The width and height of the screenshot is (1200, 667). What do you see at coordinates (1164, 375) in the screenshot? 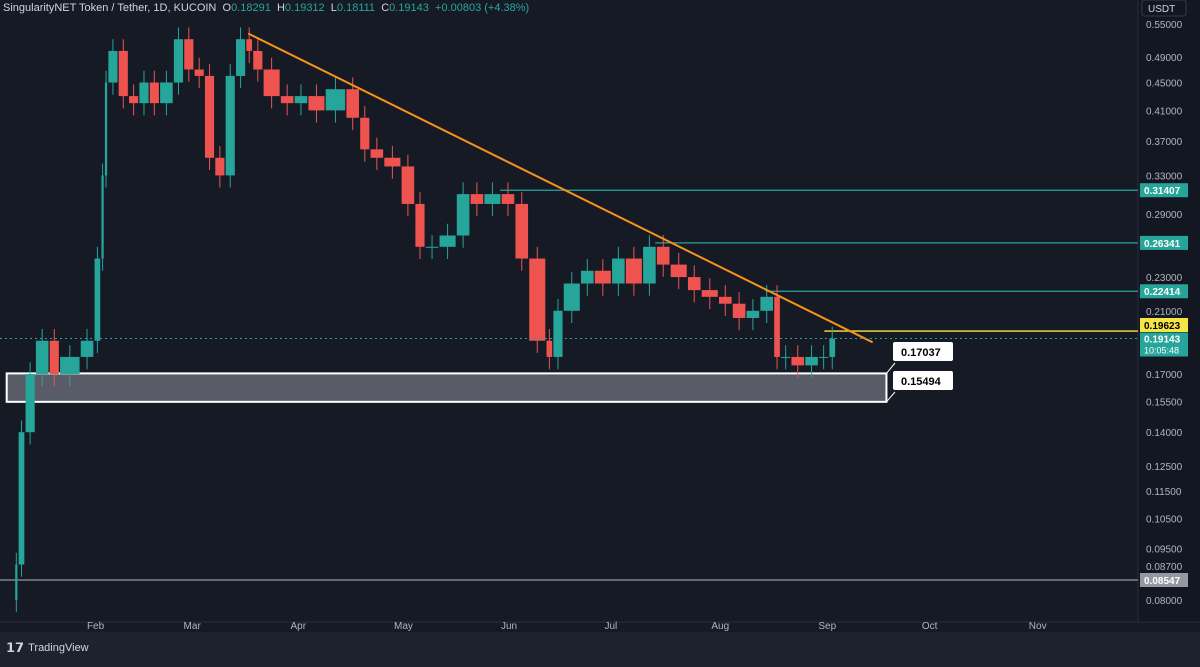
I see `y-tick-label: 0.17000` at bounding box center [1164, 375].